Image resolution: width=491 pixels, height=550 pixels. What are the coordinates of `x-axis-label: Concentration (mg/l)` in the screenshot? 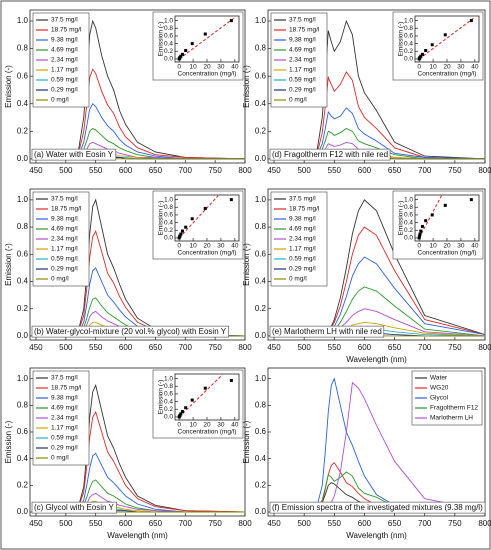 It's located at (207, 432).